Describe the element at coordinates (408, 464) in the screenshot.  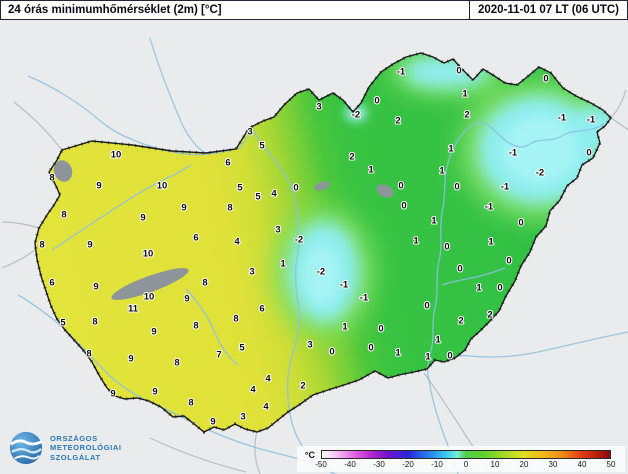
I see `legend-tick-label: -20` at that location.